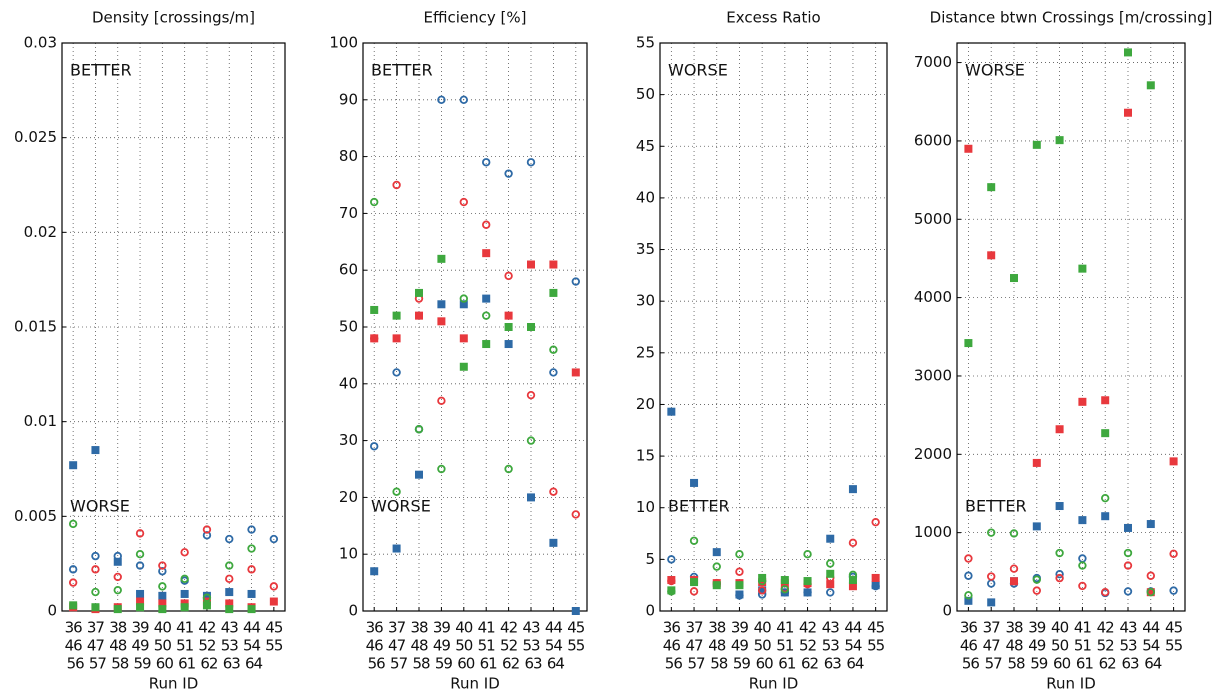  Describe the element at coordinates (487, 628) in the screenshot. I see `x-tick-label: 41` at that location.